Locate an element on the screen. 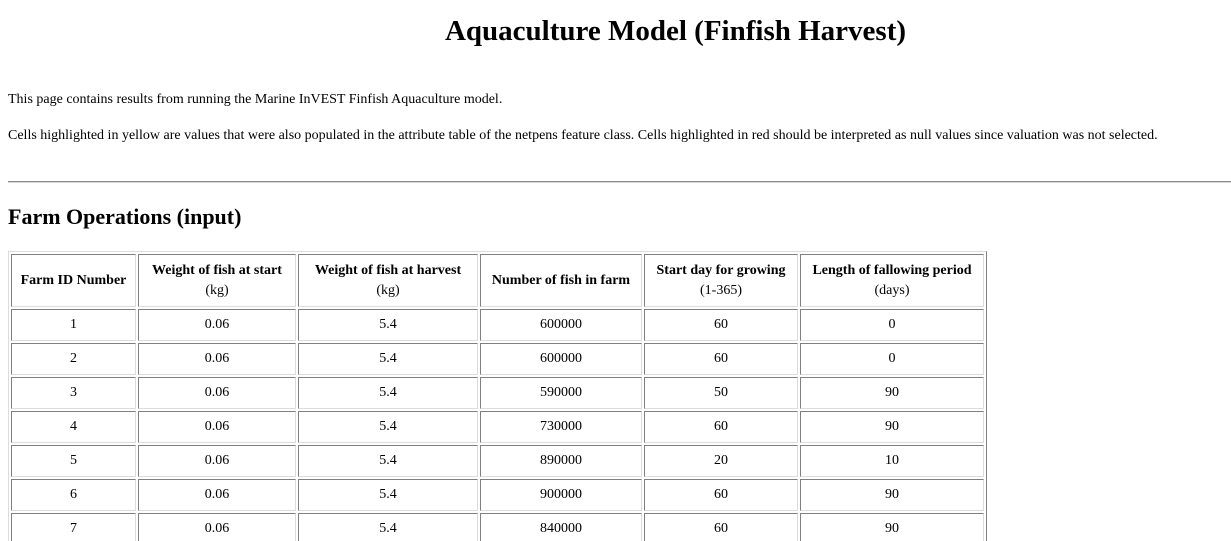 Image resolution: width=1231 pixels, height=541 pixels. page-title: Aquaculture Model (Finfish Harvest) is located at coordinates (675, 31).